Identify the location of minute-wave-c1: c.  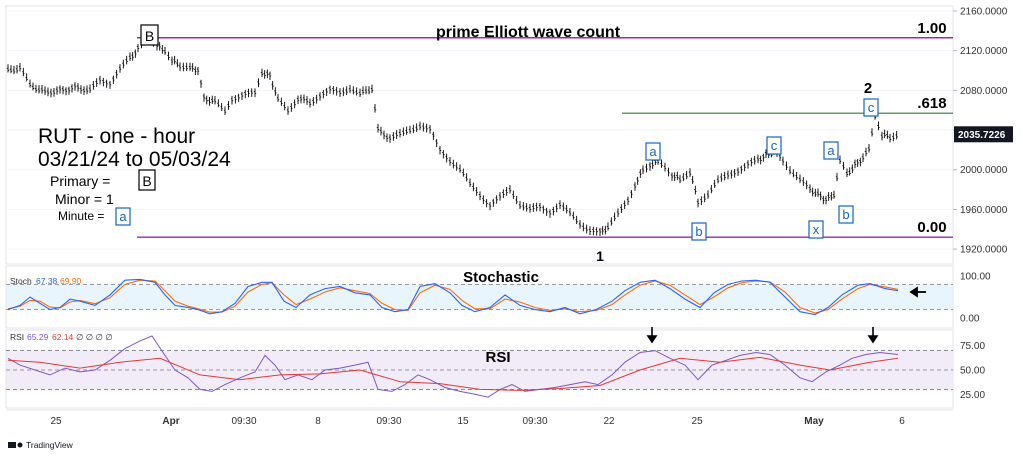
(774, 145).